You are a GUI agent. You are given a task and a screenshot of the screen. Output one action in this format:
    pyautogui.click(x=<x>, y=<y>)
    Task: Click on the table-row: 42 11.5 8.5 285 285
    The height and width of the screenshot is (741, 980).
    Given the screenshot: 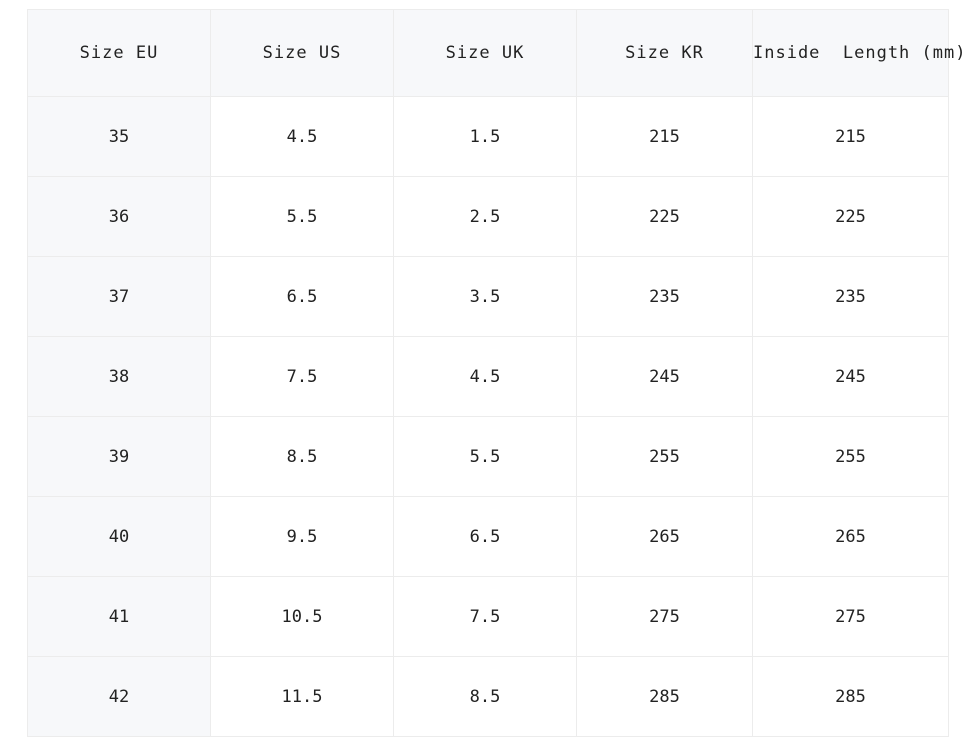 What is the action you would take?
    pyautogui.click(x=488, y=696)
    